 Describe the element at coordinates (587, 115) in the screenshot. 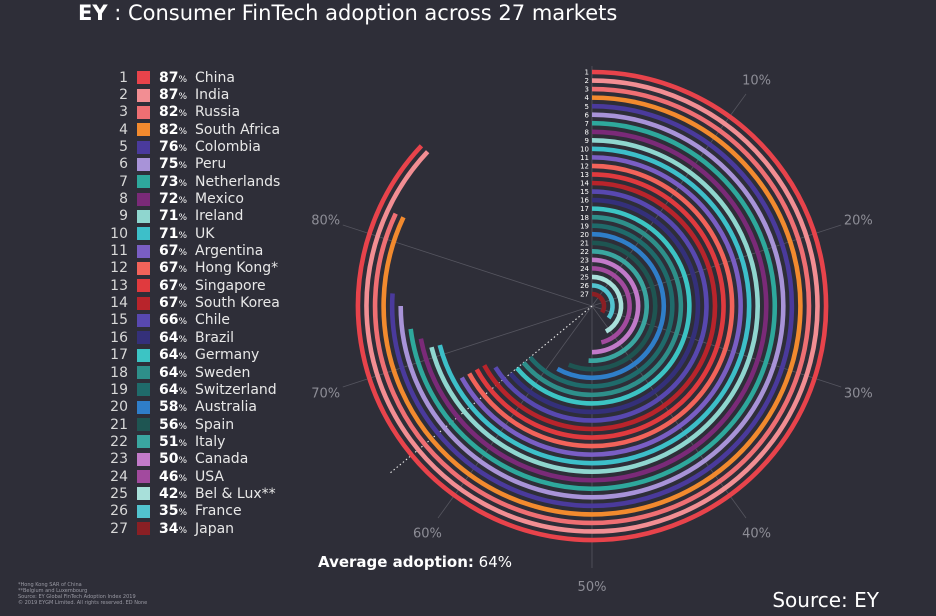

I see `arc-rank-label: 6` at that location.